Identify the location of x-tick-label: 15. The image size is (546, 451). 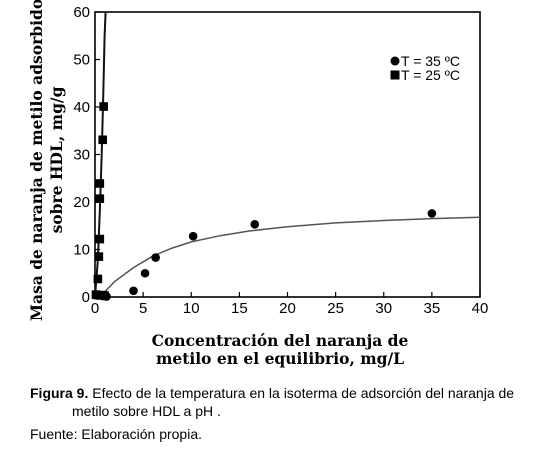
(239, 308).